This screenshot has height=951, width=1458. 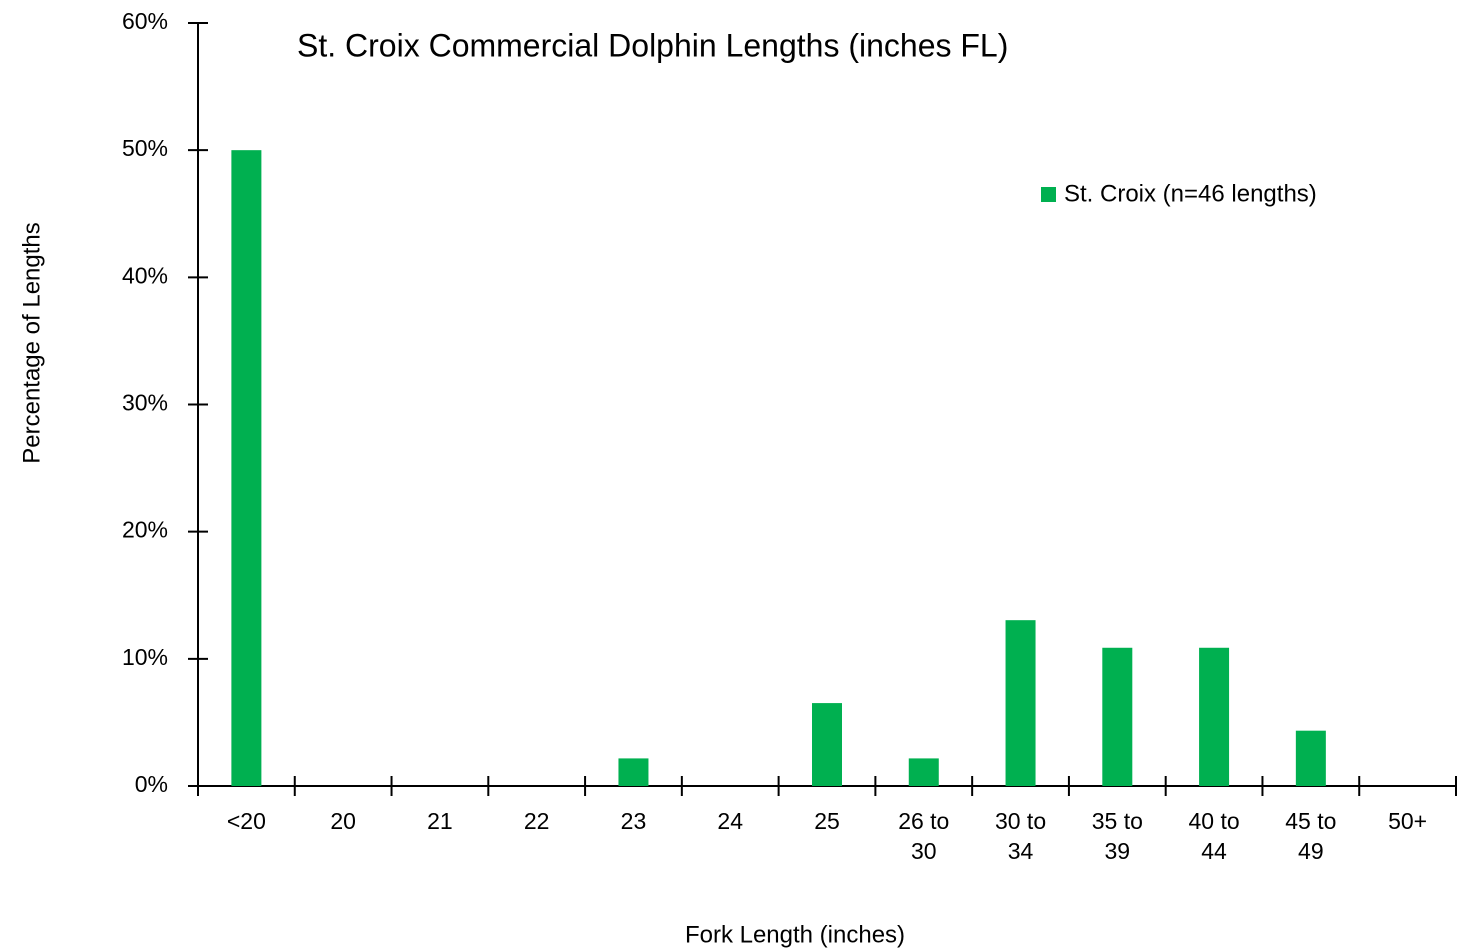 I want to click on x-tick-label: 25, so click(x=827, y=821).